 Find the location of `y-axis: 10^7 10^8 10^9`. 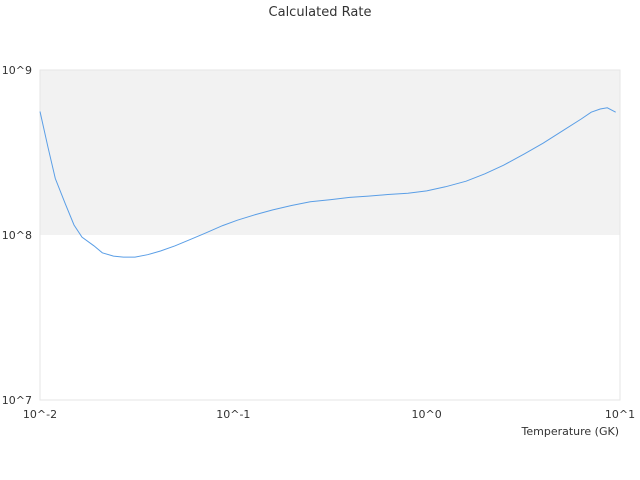

y-axis: 10^7 10^8 10^9 is located at coordinates (17, 235).